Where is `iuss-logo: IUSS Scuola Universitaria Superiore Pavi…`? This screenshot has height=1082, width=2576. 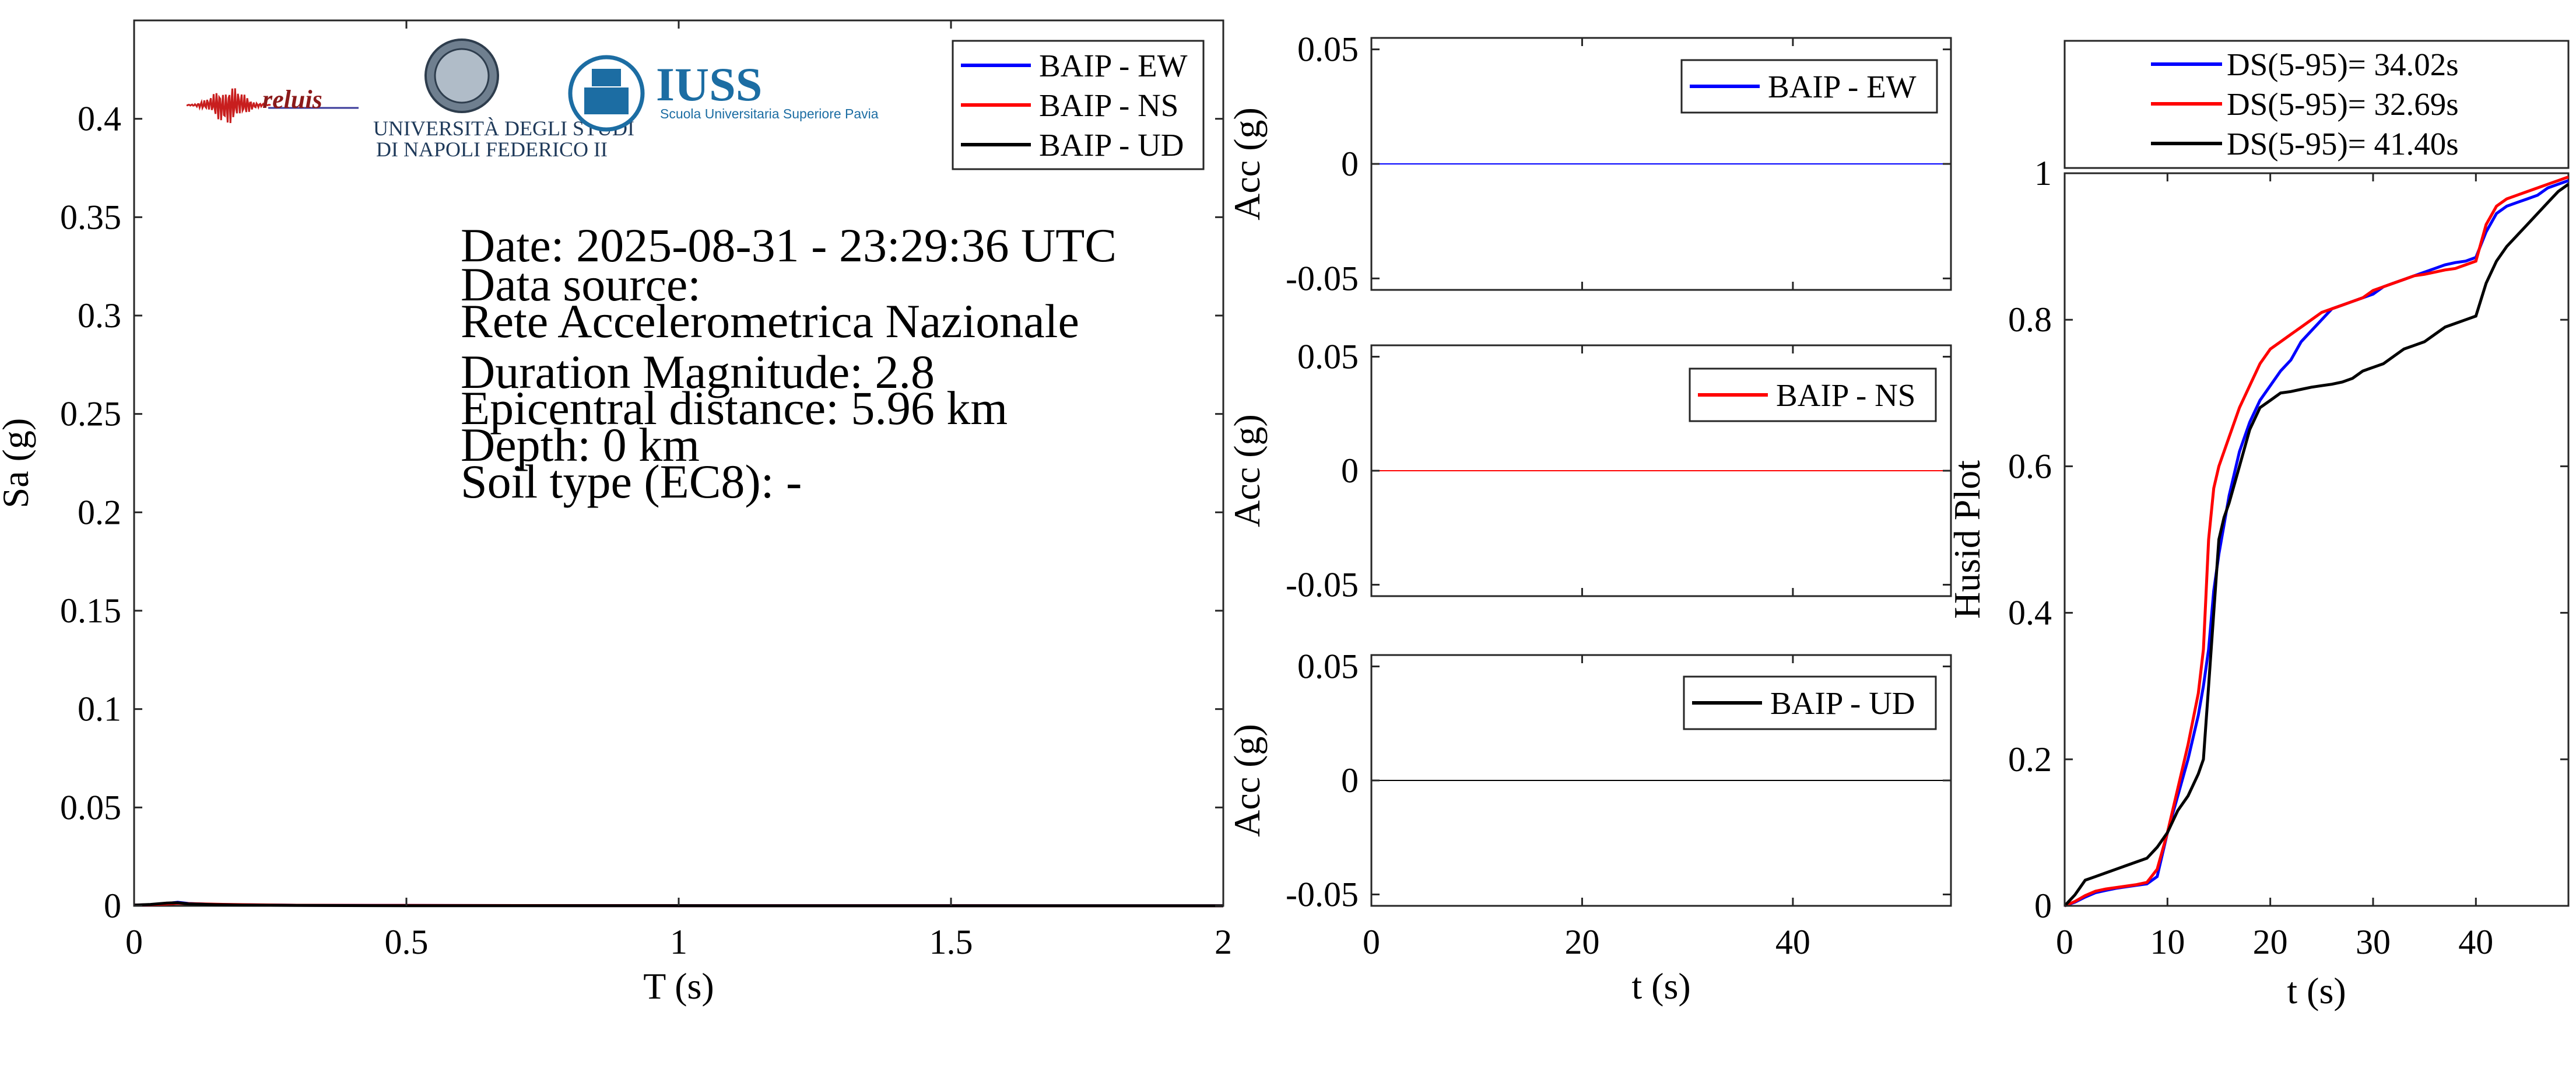
iuss-logo: IUSS Scuola Universitaria Superiore Pavi… is located at coordinates (723, 93).